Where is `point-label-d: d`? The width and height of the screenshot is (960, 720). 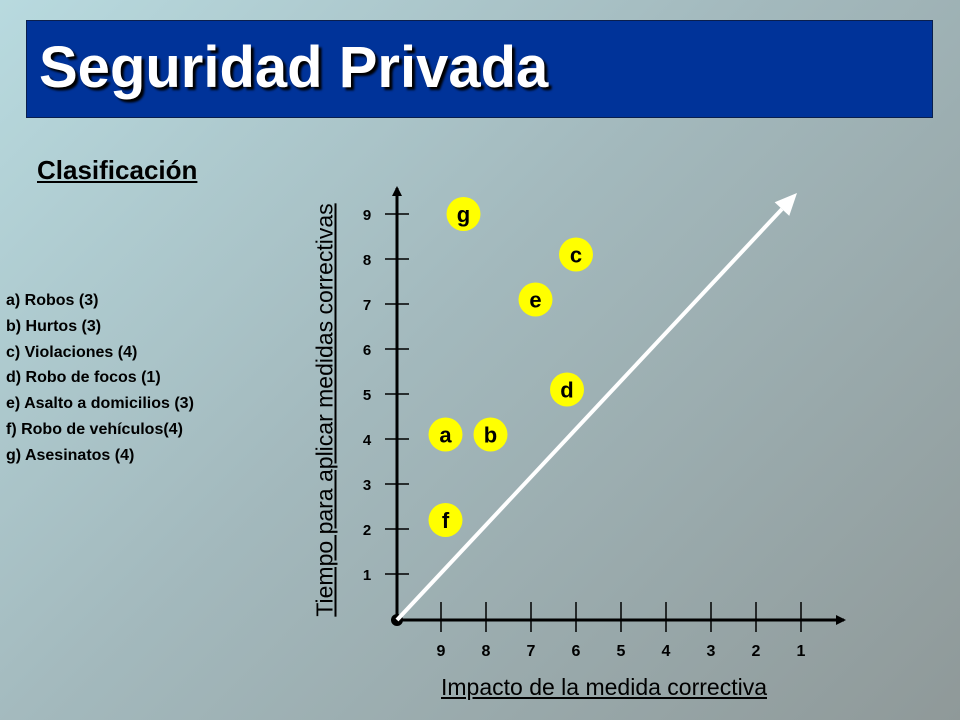
point-label-d: d is located at coordinates (566, 390).